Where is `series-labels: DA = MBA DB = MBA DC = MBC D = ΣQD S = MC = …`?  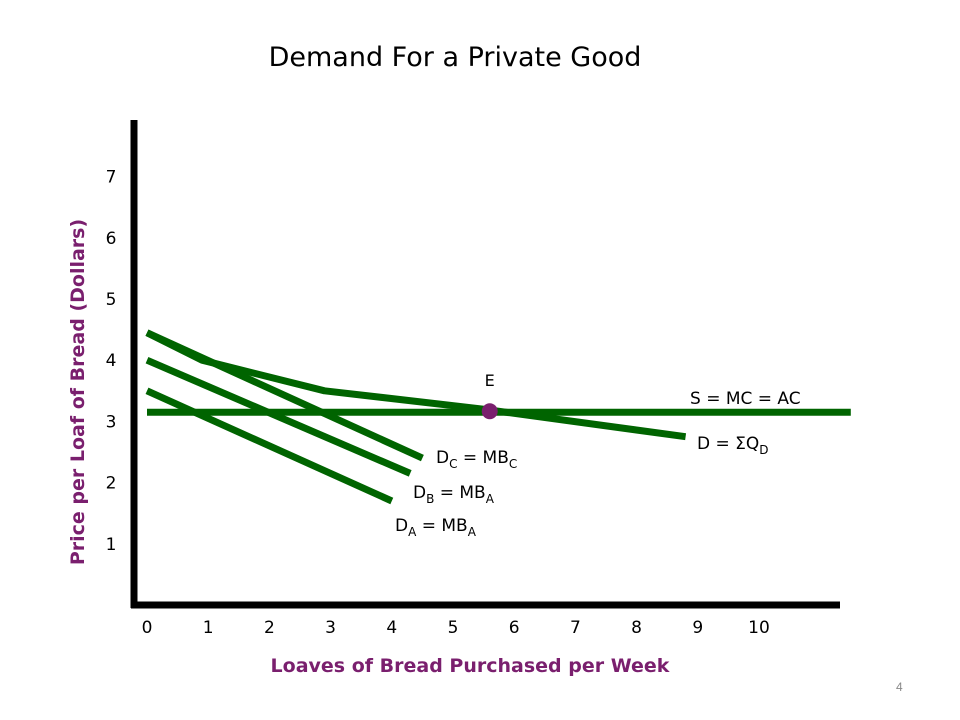 series-labels: DA = MBA DB = MBA DC = MBC D = ΣQD S = MC = … is located at coordinates (598, 464).